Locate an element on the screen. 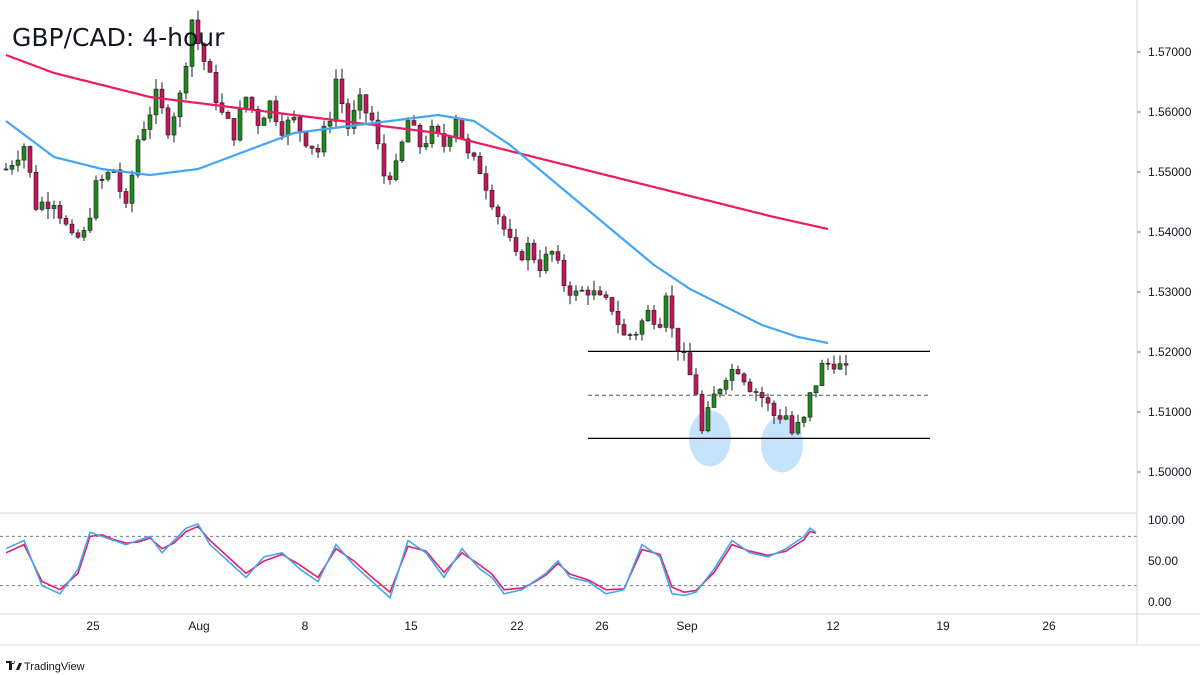 The height and width of the screenshot is (675, 1200). stochastic-pane is located at coordinates (568, 561).